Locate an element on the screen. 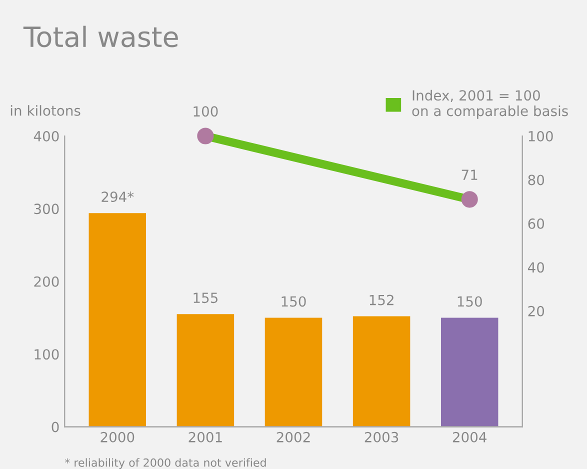  x-tick-label: 2000 is located at coordinates (117, 437).